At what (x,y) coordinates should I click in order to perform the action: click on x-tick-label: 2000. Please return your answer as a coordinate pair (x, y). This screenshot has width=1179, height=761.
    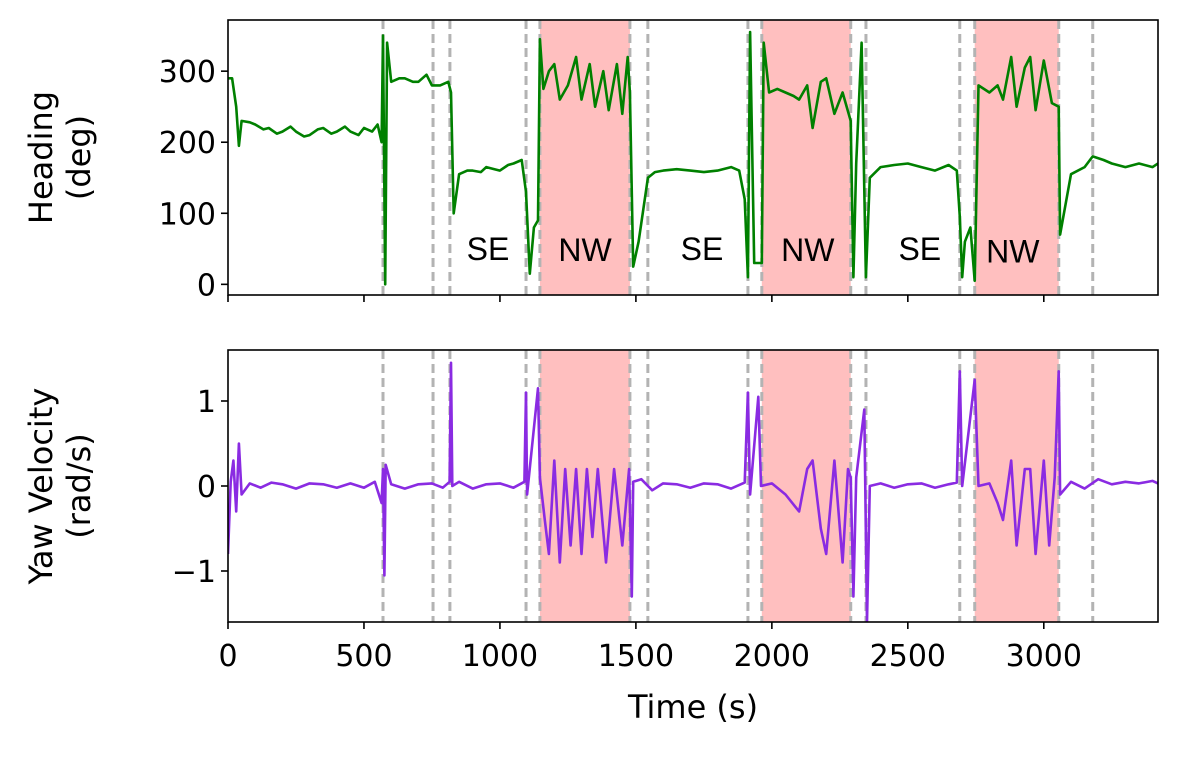
    Looking at the image, I should click on (772, 656).